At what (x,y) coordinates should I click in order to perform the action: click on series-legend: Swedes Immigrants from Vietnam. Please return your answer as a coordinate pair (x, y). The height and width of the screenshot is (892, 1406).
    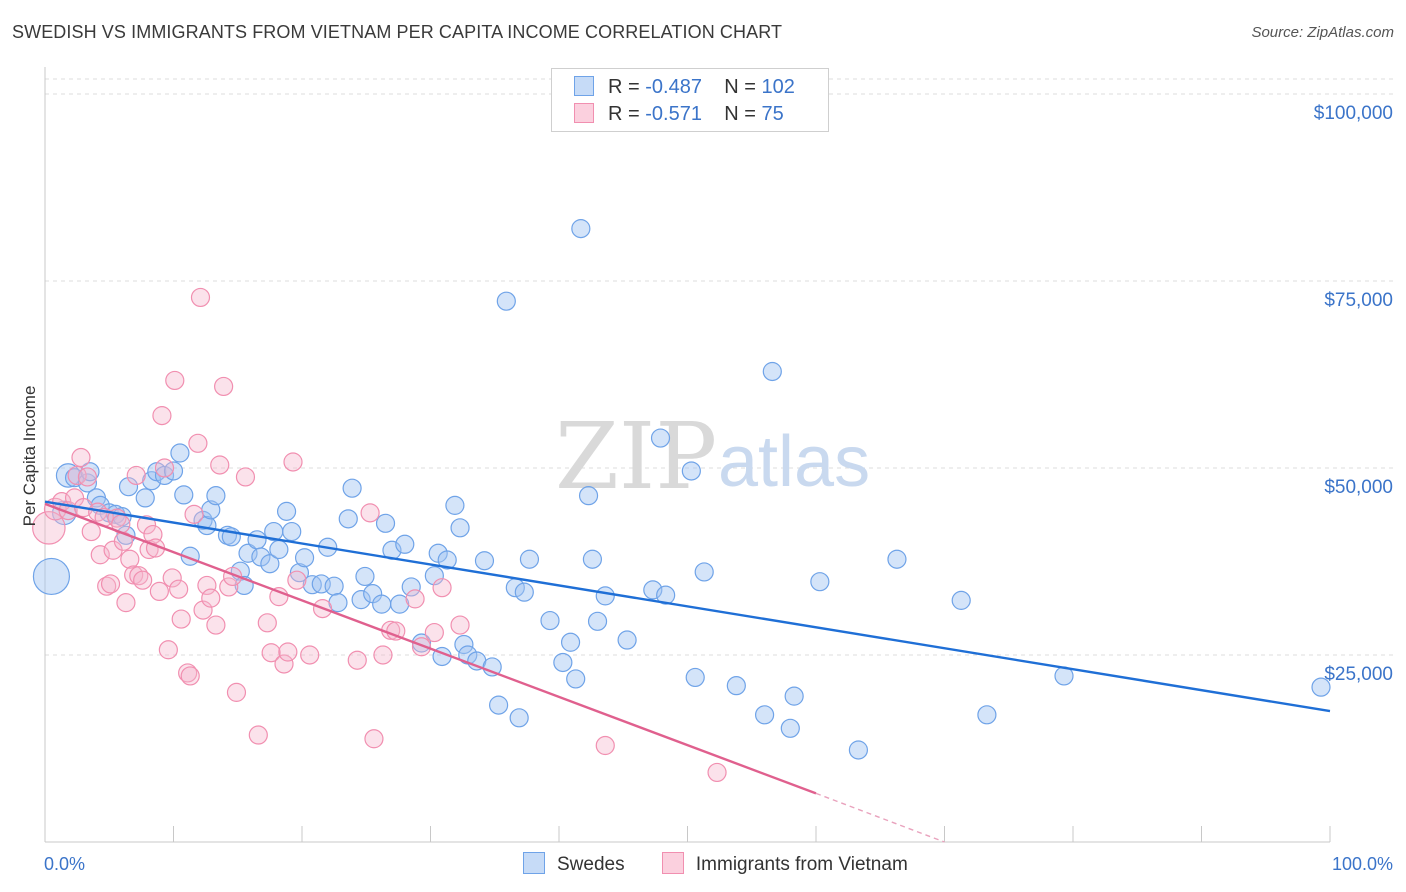
    Looking at the image, I should click on (731, 864).